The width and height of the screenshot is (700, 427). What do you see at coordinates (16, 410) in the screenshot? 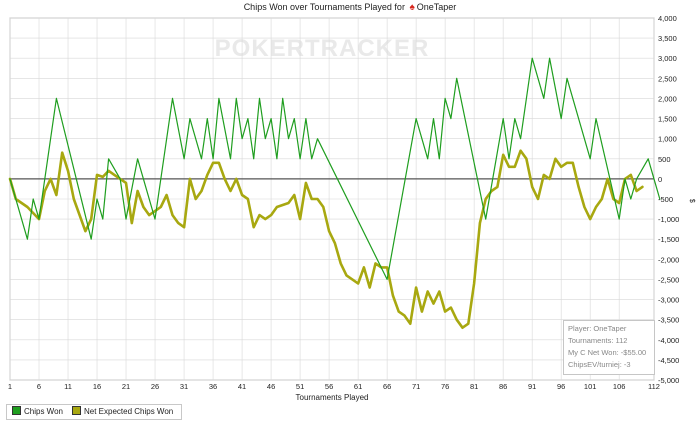
I see `legend-swatch-chips-won` at bounding box center [16, 410].